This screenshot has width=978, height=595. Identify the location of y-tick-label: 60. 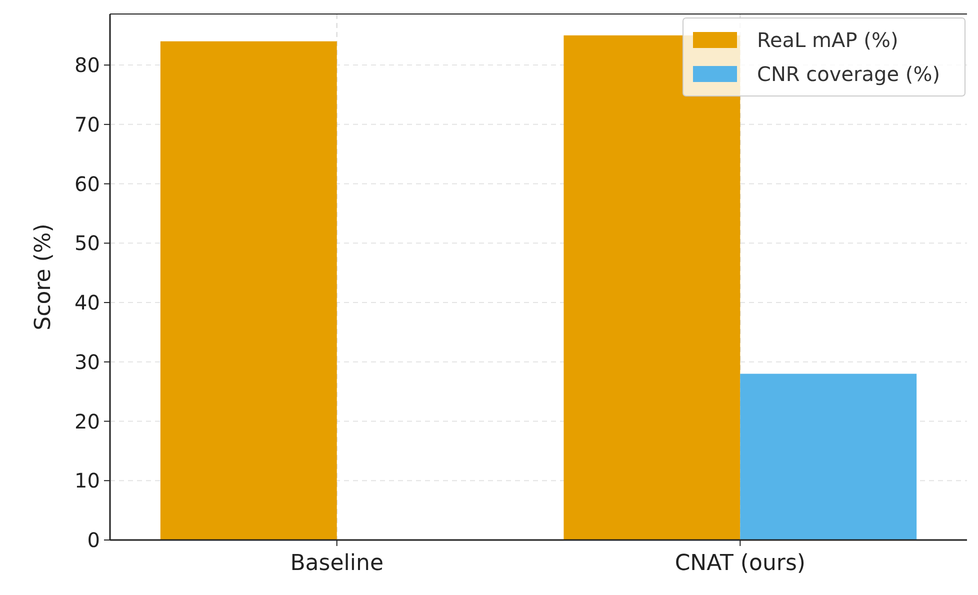
(87, 184).